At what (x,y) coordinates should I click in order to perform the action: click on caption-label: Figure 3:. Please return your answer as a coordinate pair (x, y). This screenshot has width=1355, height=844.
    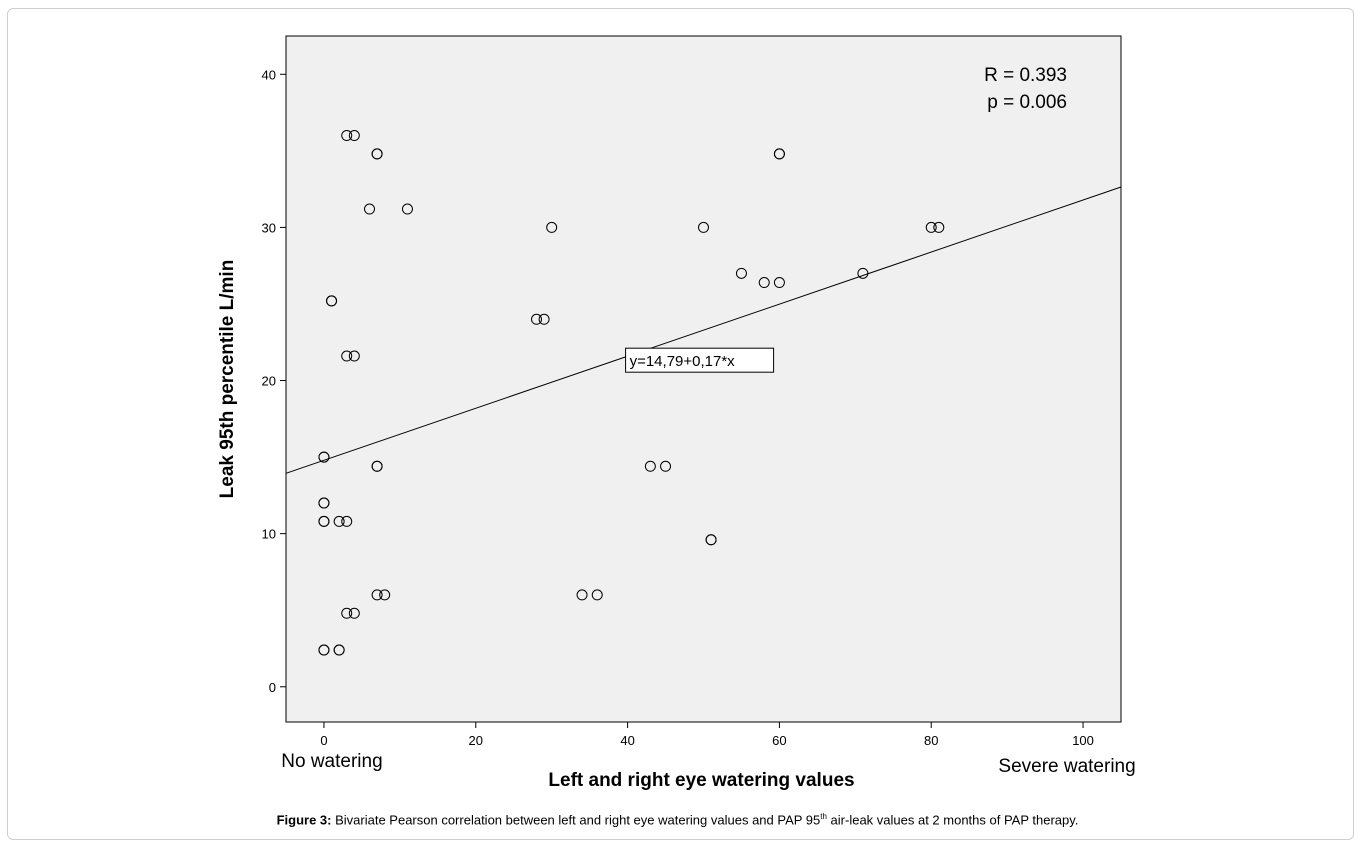
    Looking at the image, I should click on (304, 820).